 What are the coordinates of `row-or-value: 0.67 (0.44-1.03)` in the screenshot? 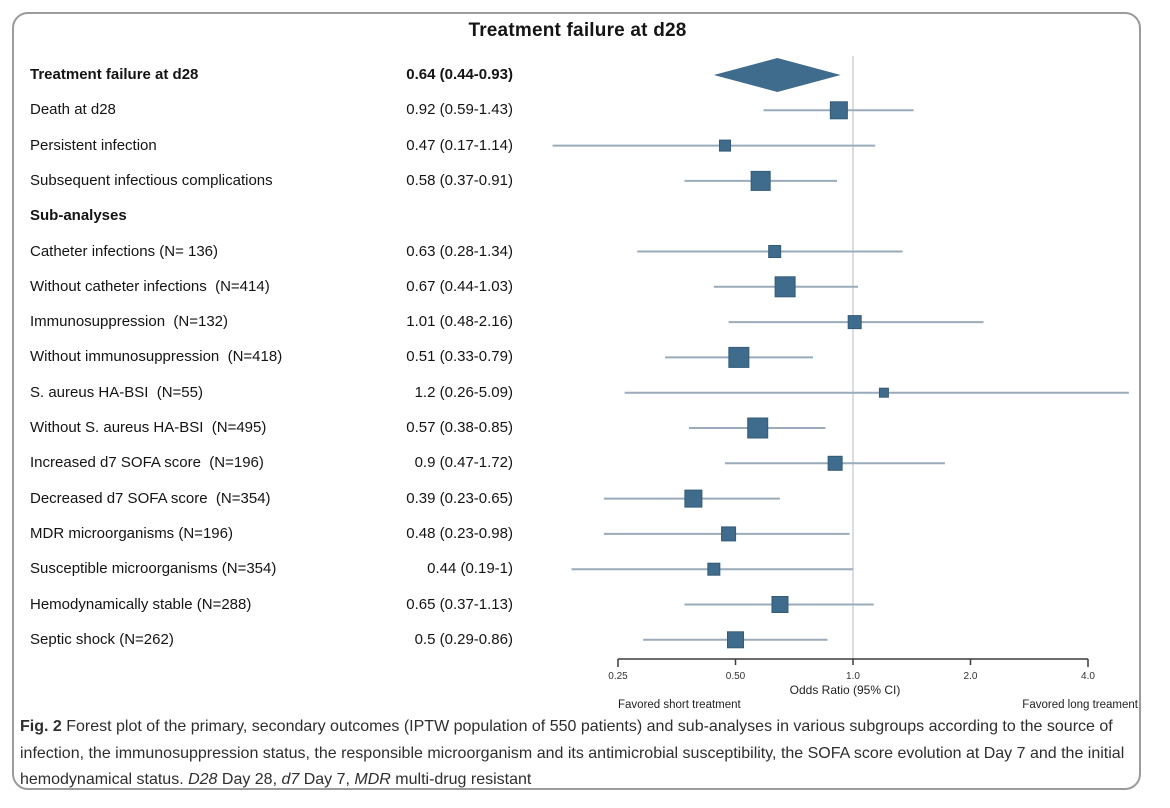 It's located at (459, 286).